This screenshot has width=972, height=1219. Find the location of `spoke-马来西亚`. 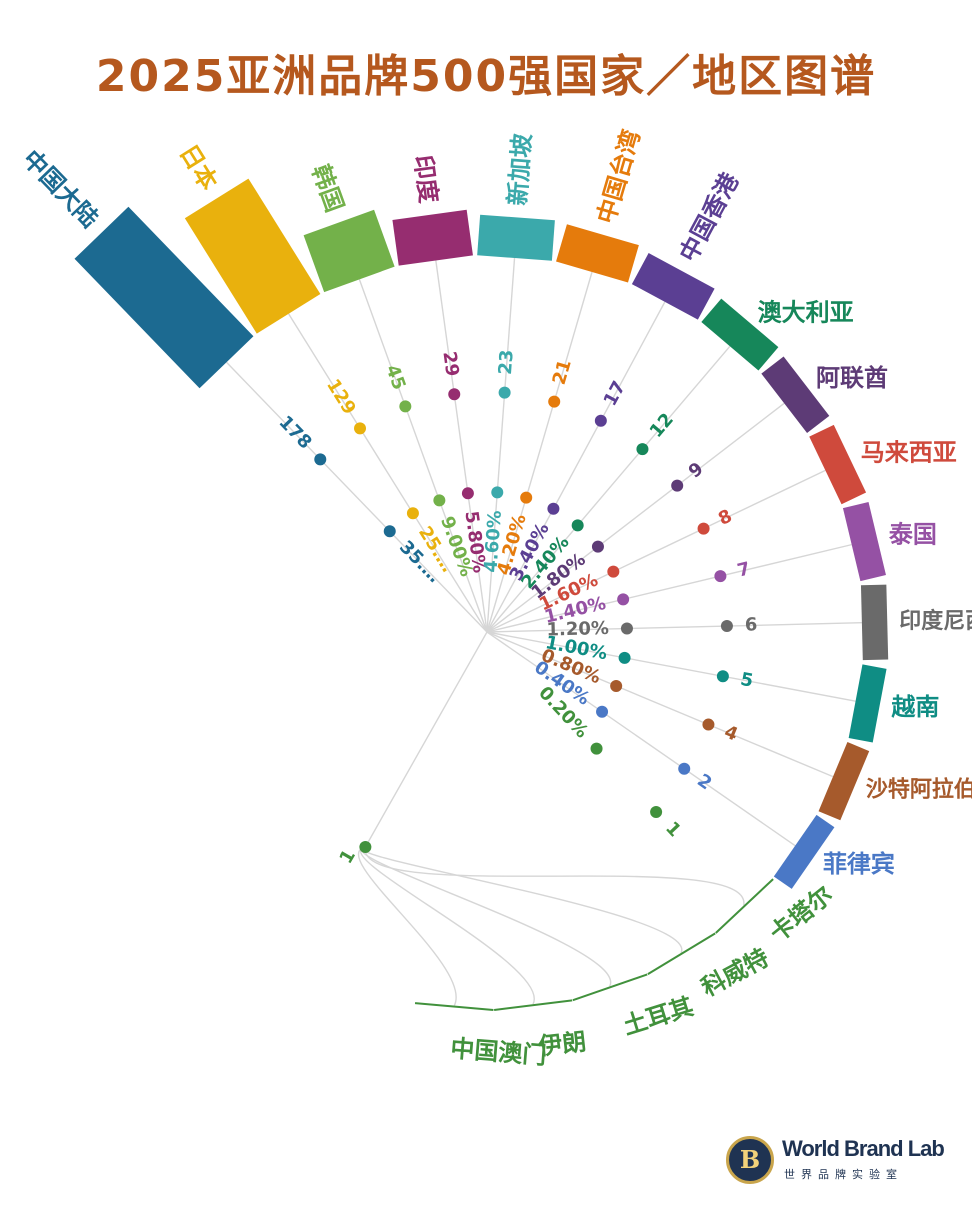

spoke-马来西亚 is located at coordinates (656, 551).